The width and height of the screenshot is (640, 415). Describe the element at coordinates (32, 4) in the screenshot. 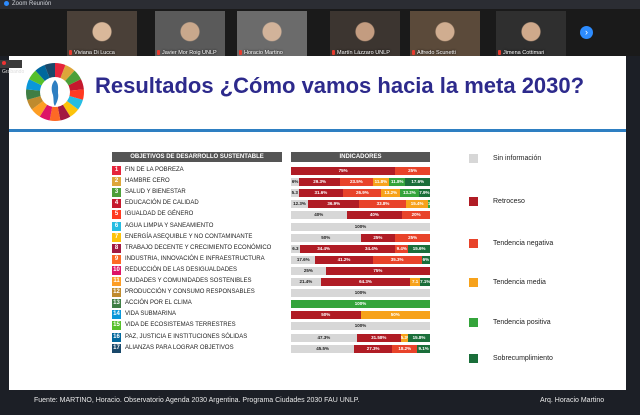

I see `window-title: Zoom Reunión` at that location.